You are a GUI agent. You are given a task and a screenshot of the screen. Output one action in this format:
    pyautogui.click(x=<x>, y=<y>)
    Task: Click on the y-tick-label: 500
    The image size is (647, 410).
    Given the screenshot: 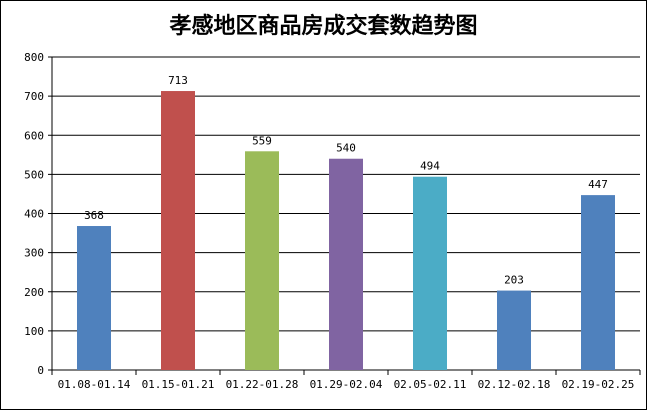 What is the action you would take?
    pyautogui.click(x=34, y=174)
    